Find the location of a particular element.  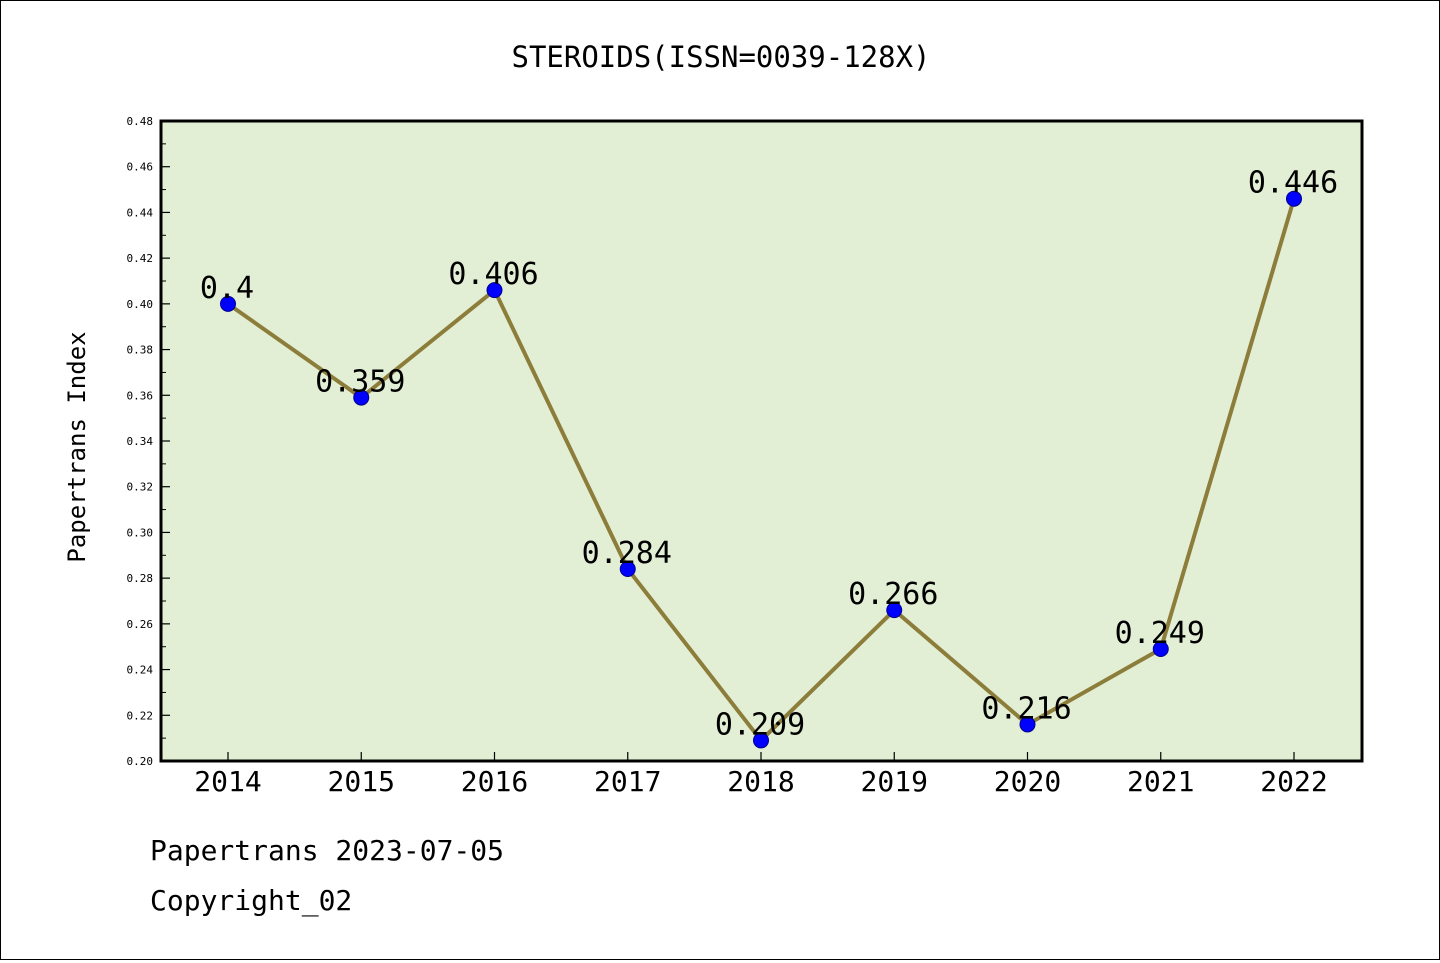

data-label: 0.284 is located at coordinates (627, 553).